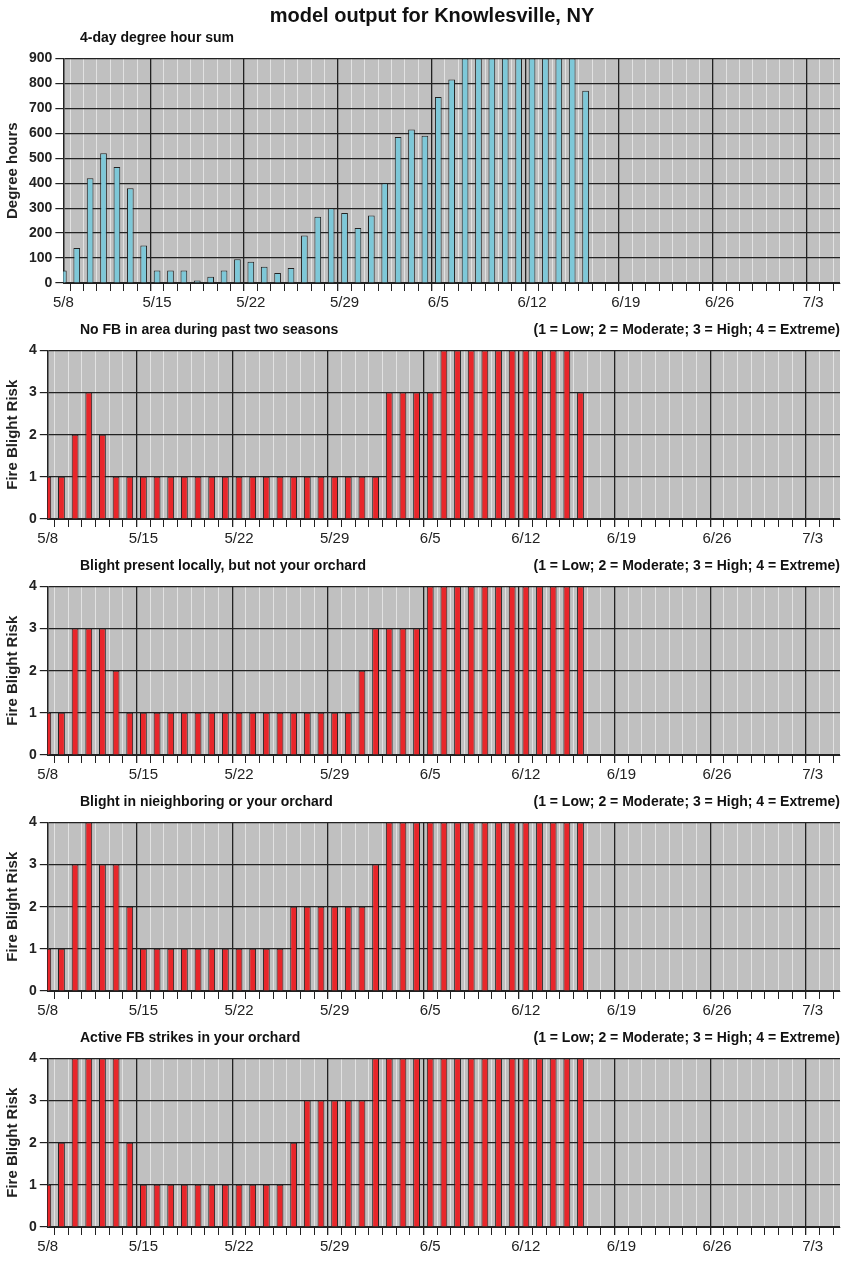 This screenshot has width=864, height=1278. Describe the element at coordinates (157, 38) in the screenshot. I see `chart-subtitle: 4-day degree hour sum` at that location.